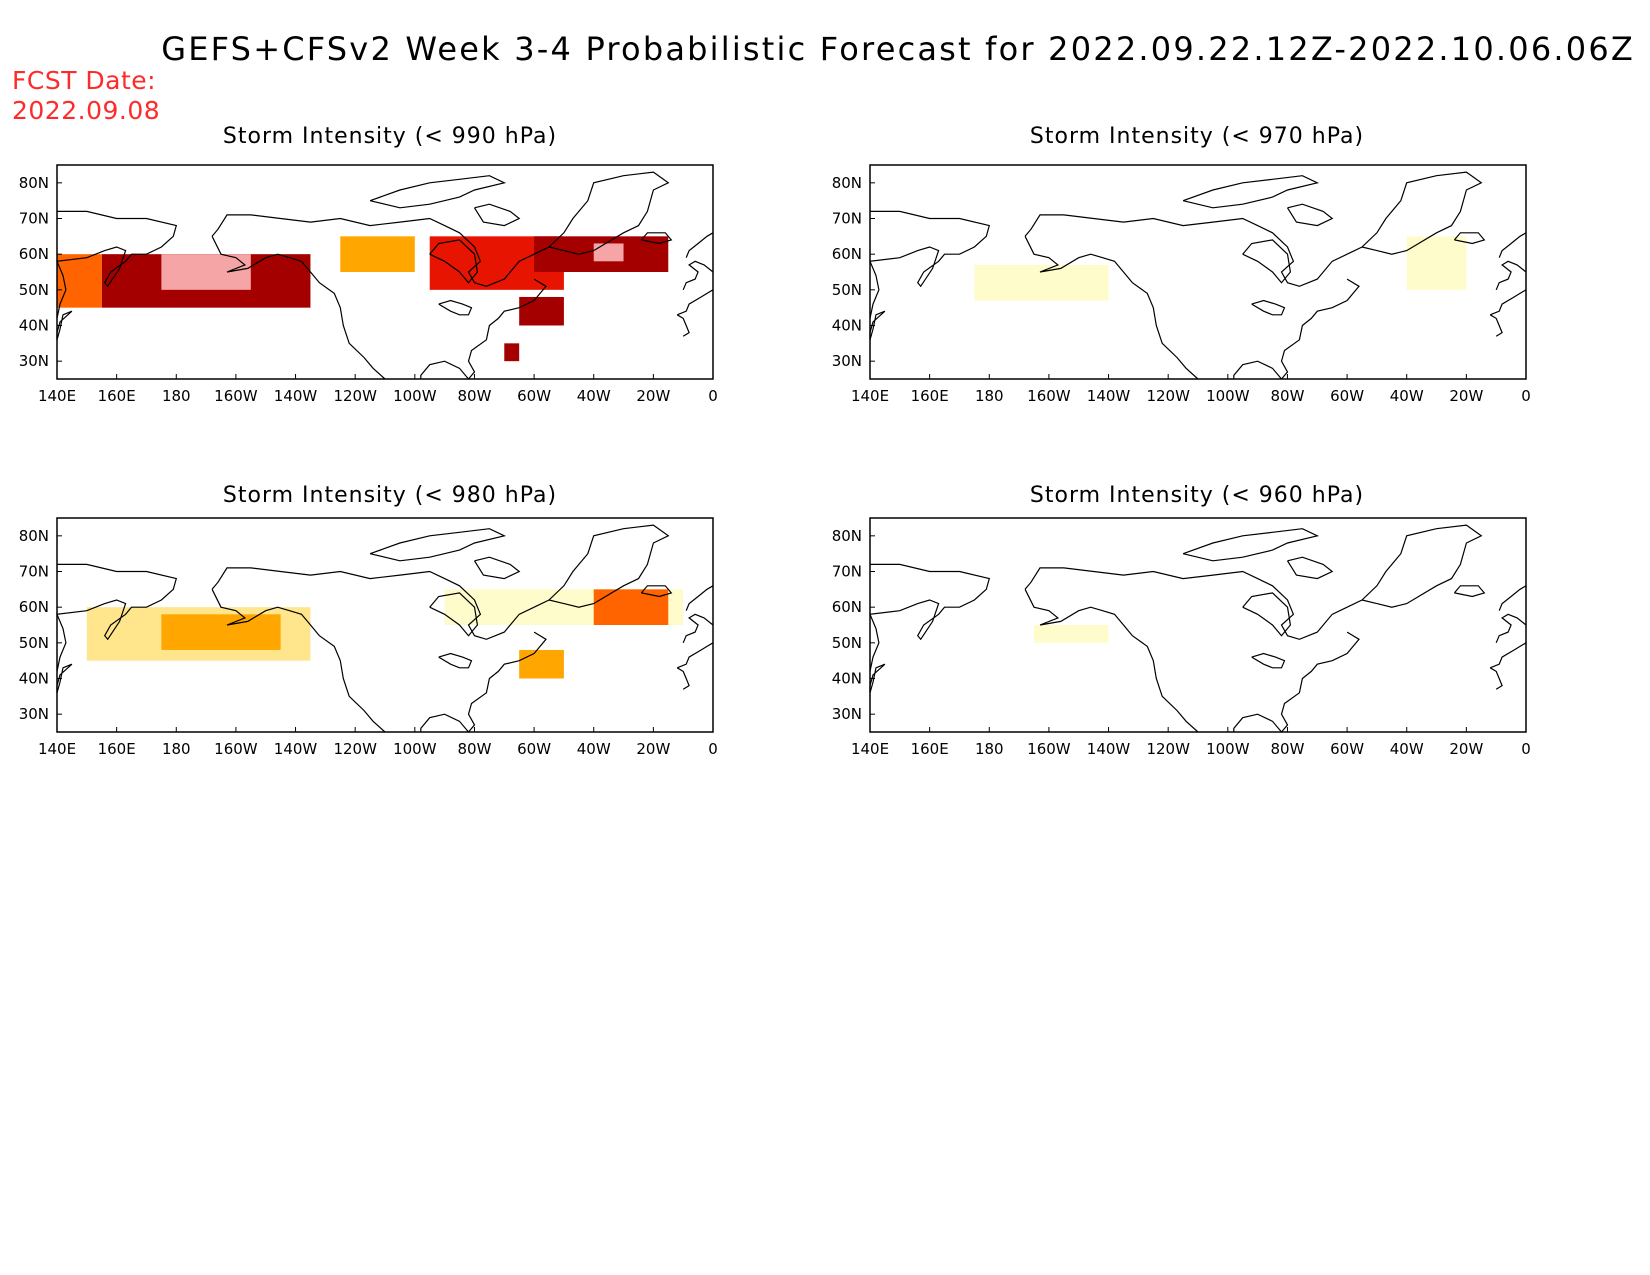  I want to click on p990-lat-tick-3: 50N, so click(34, 290).